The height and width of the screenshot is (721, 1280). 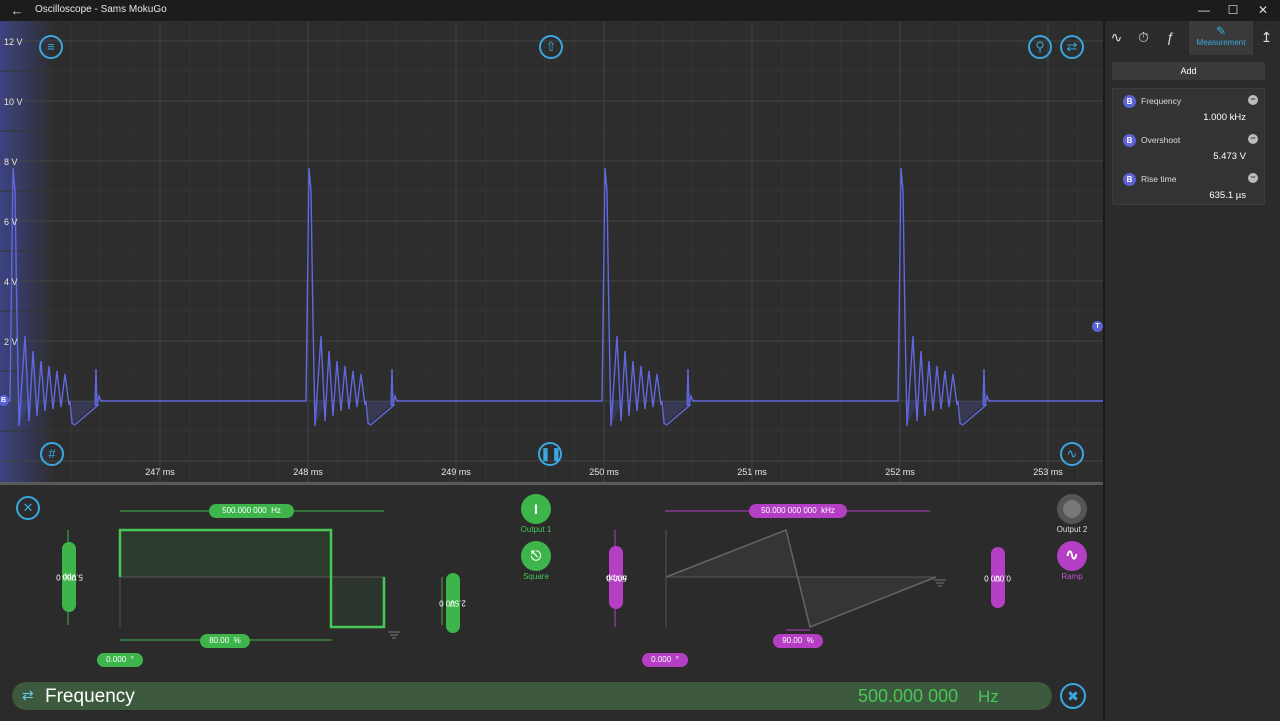 I want to click on tab-measurement: ✎ Measurement, so click(x=1221, y=38).